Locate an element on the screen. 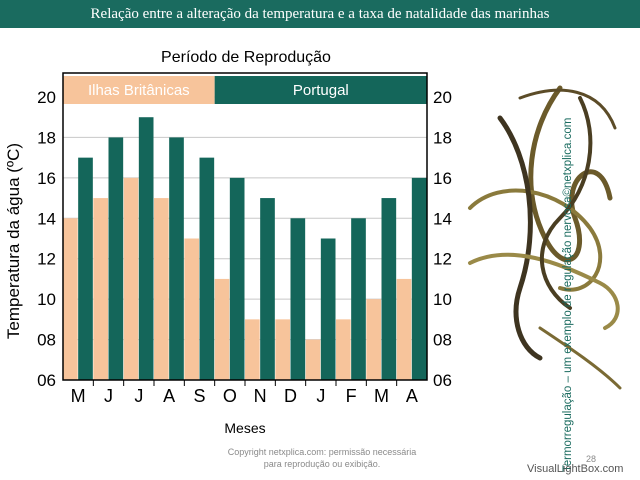 The image size is (640, 480). y-axis-label: Temperatura da água (ºC) is located at coordinates (13, 241).